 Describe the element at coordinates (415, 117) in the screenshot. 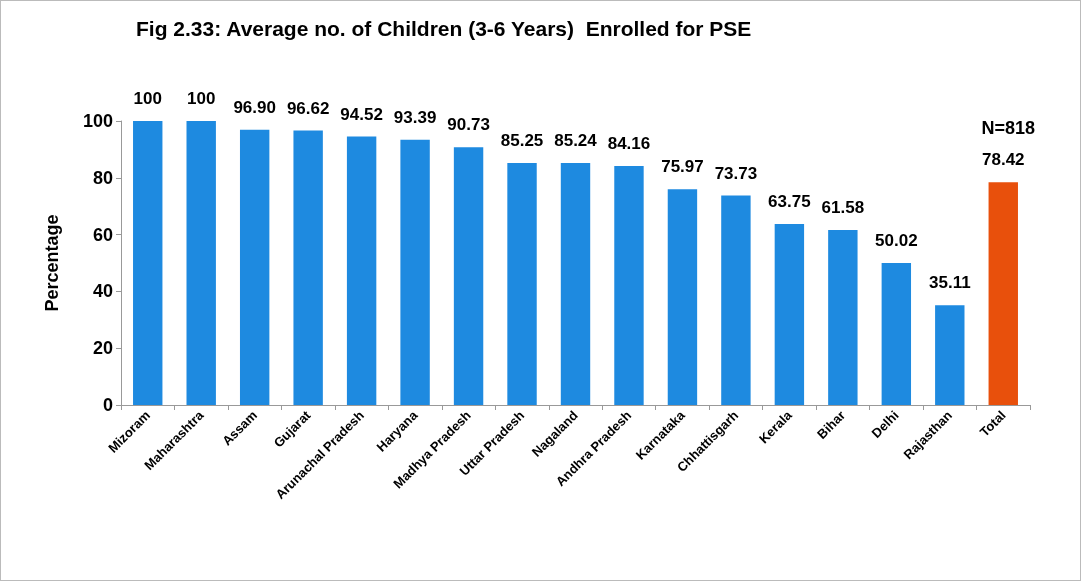

I see `data-label: 93.39` at that location.